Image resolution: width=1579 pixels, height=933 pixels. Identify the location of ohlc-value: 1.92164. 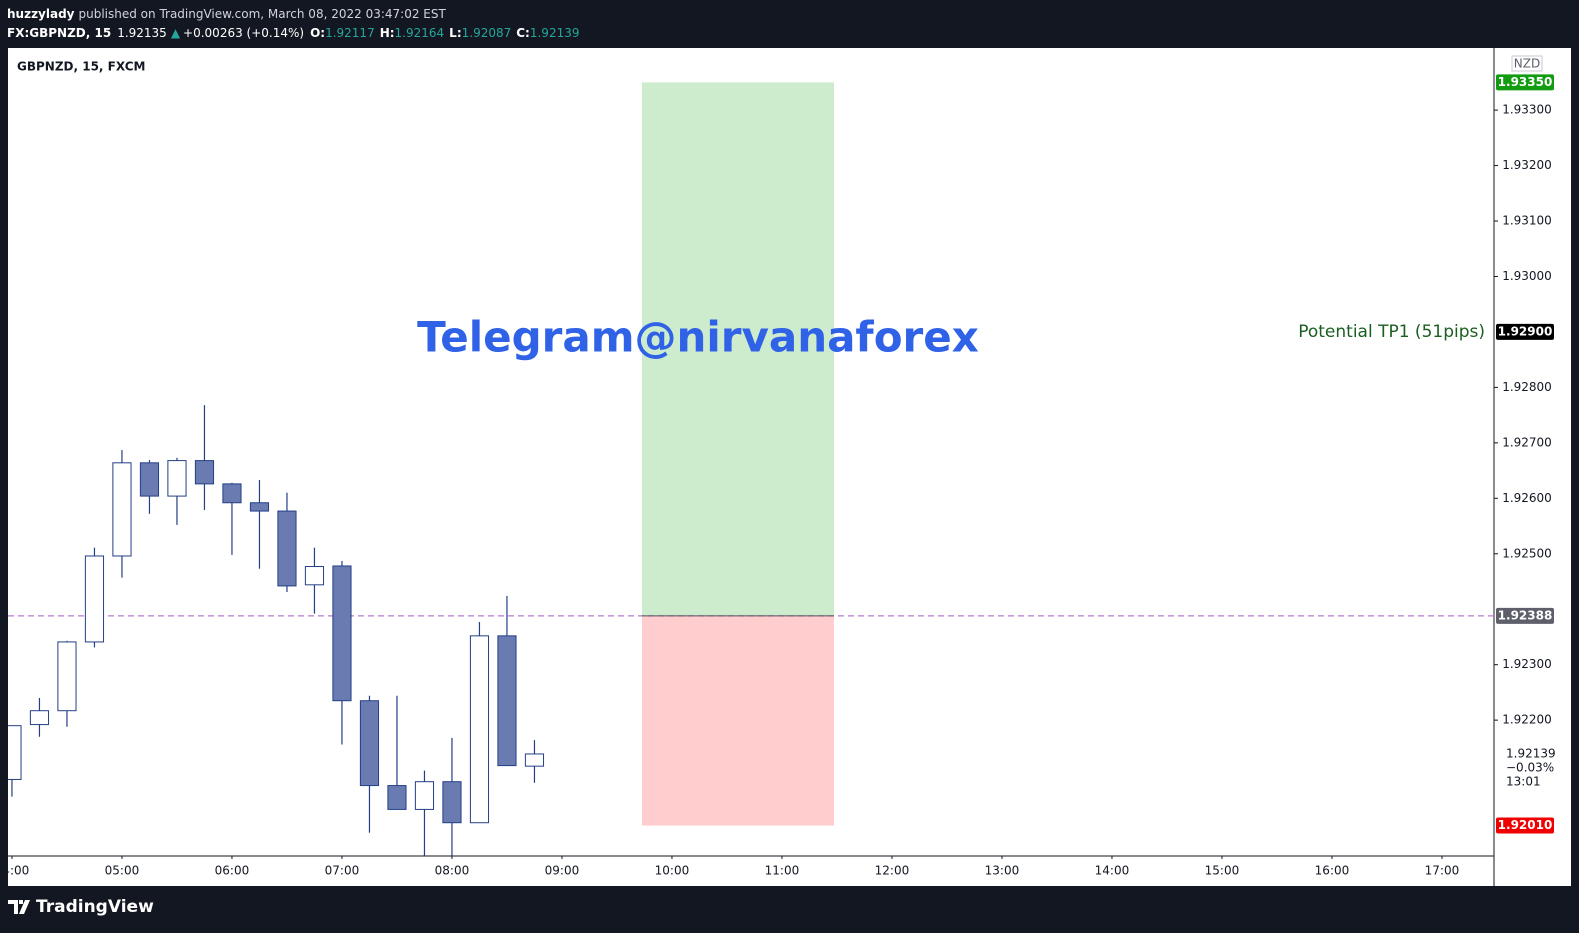
(420, 33).